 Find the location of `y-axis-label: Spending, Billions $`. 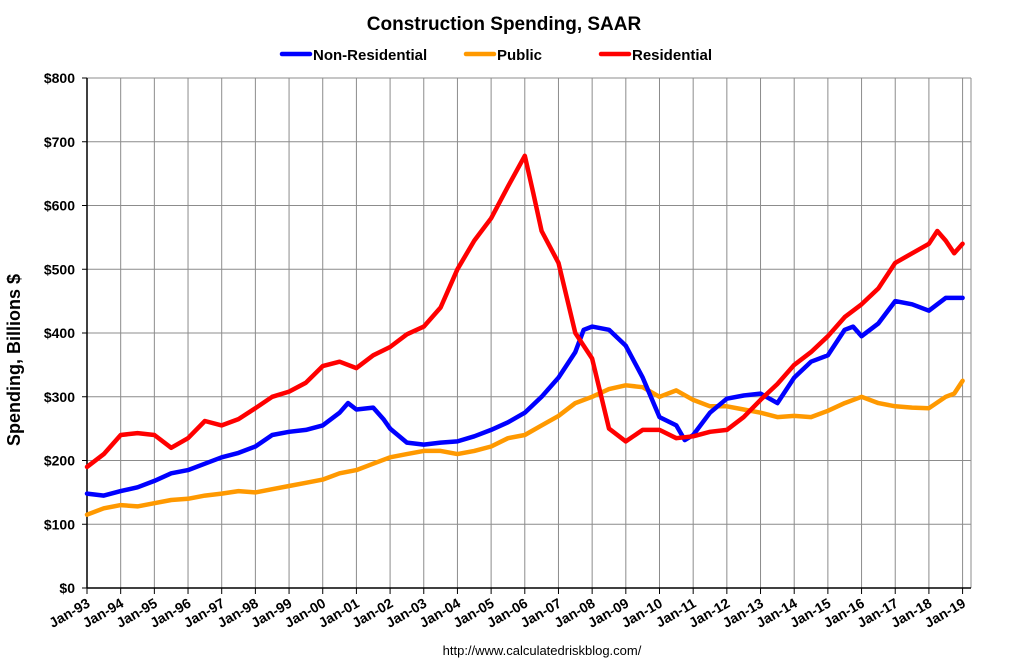

y-axis-label: Spending, Billions $ is located at coordinates (14, 360).